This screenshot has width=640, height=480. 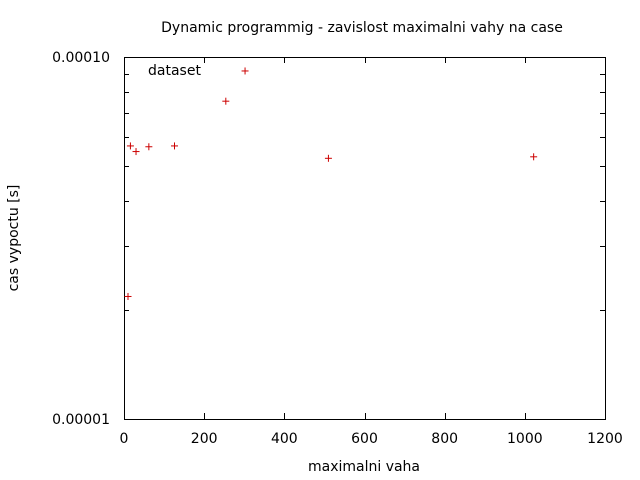 What do you see at coordinates (364, 439) in the screenshot?
I see `x-tick-label: 600` at bounding box center [364, 439].